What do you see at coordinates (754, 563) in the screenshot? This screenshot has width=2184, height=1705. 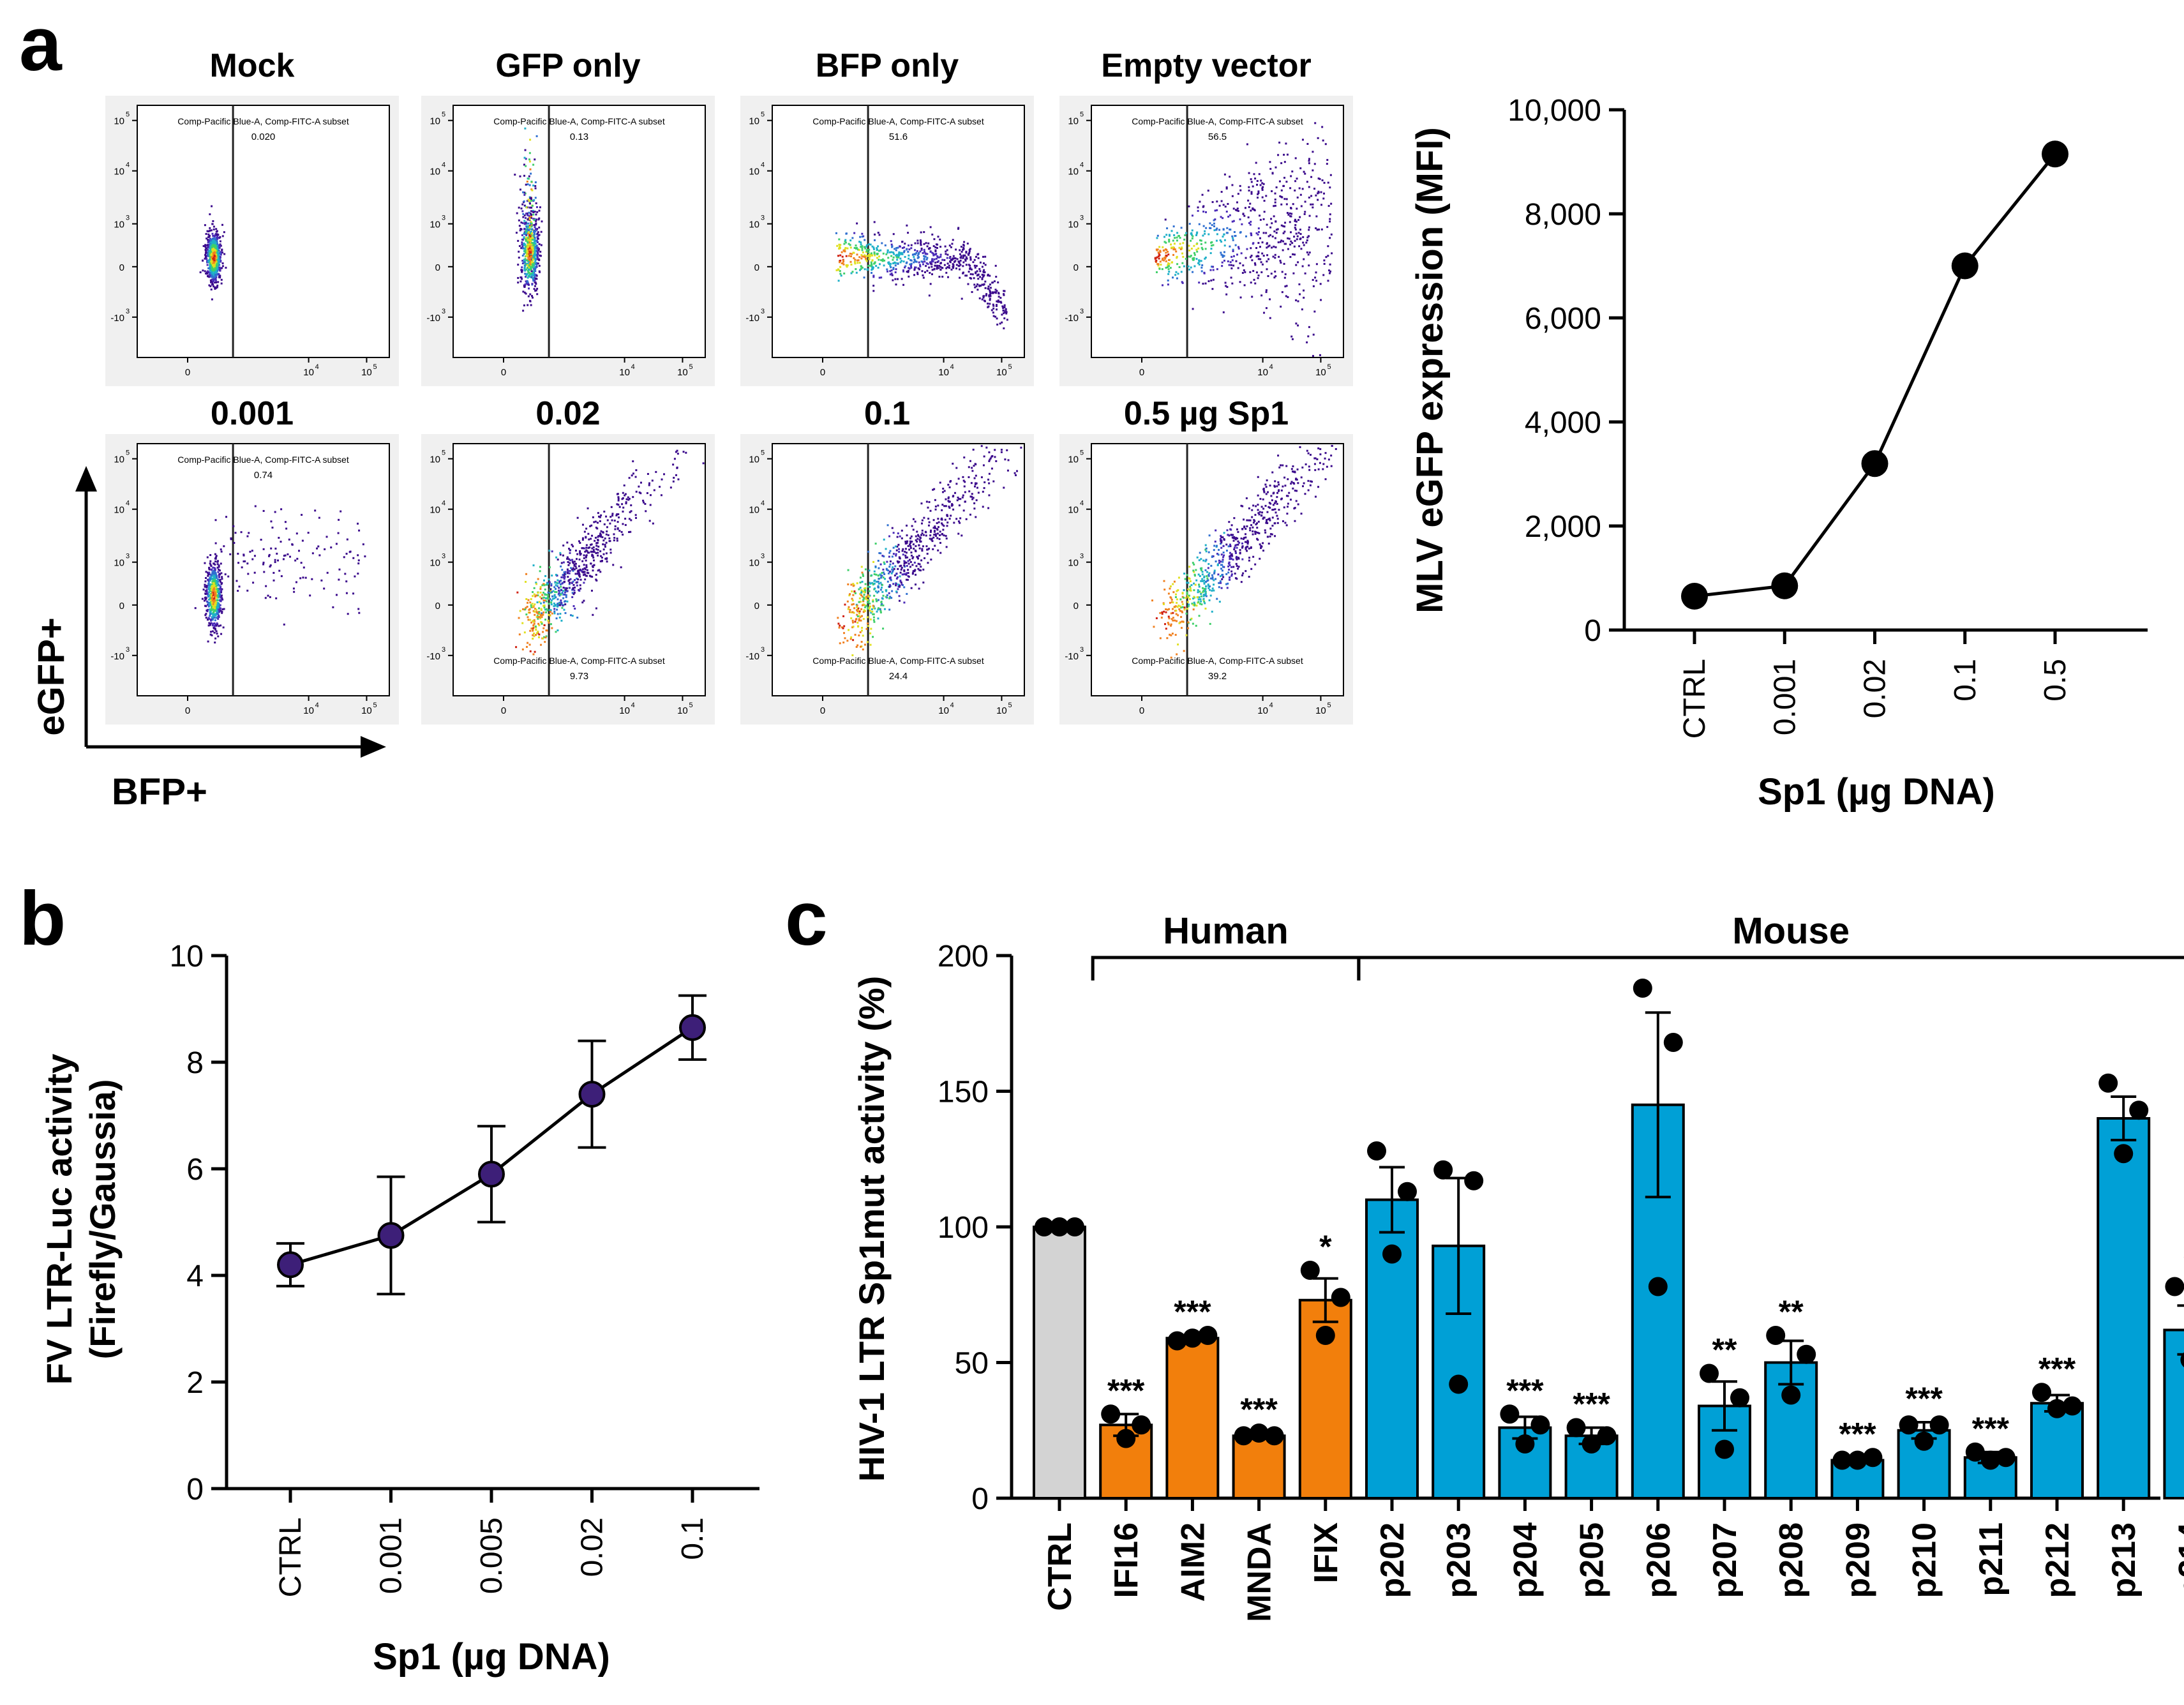 I see `flow-y-tick-label: 10` at bounding box center [754, 563].